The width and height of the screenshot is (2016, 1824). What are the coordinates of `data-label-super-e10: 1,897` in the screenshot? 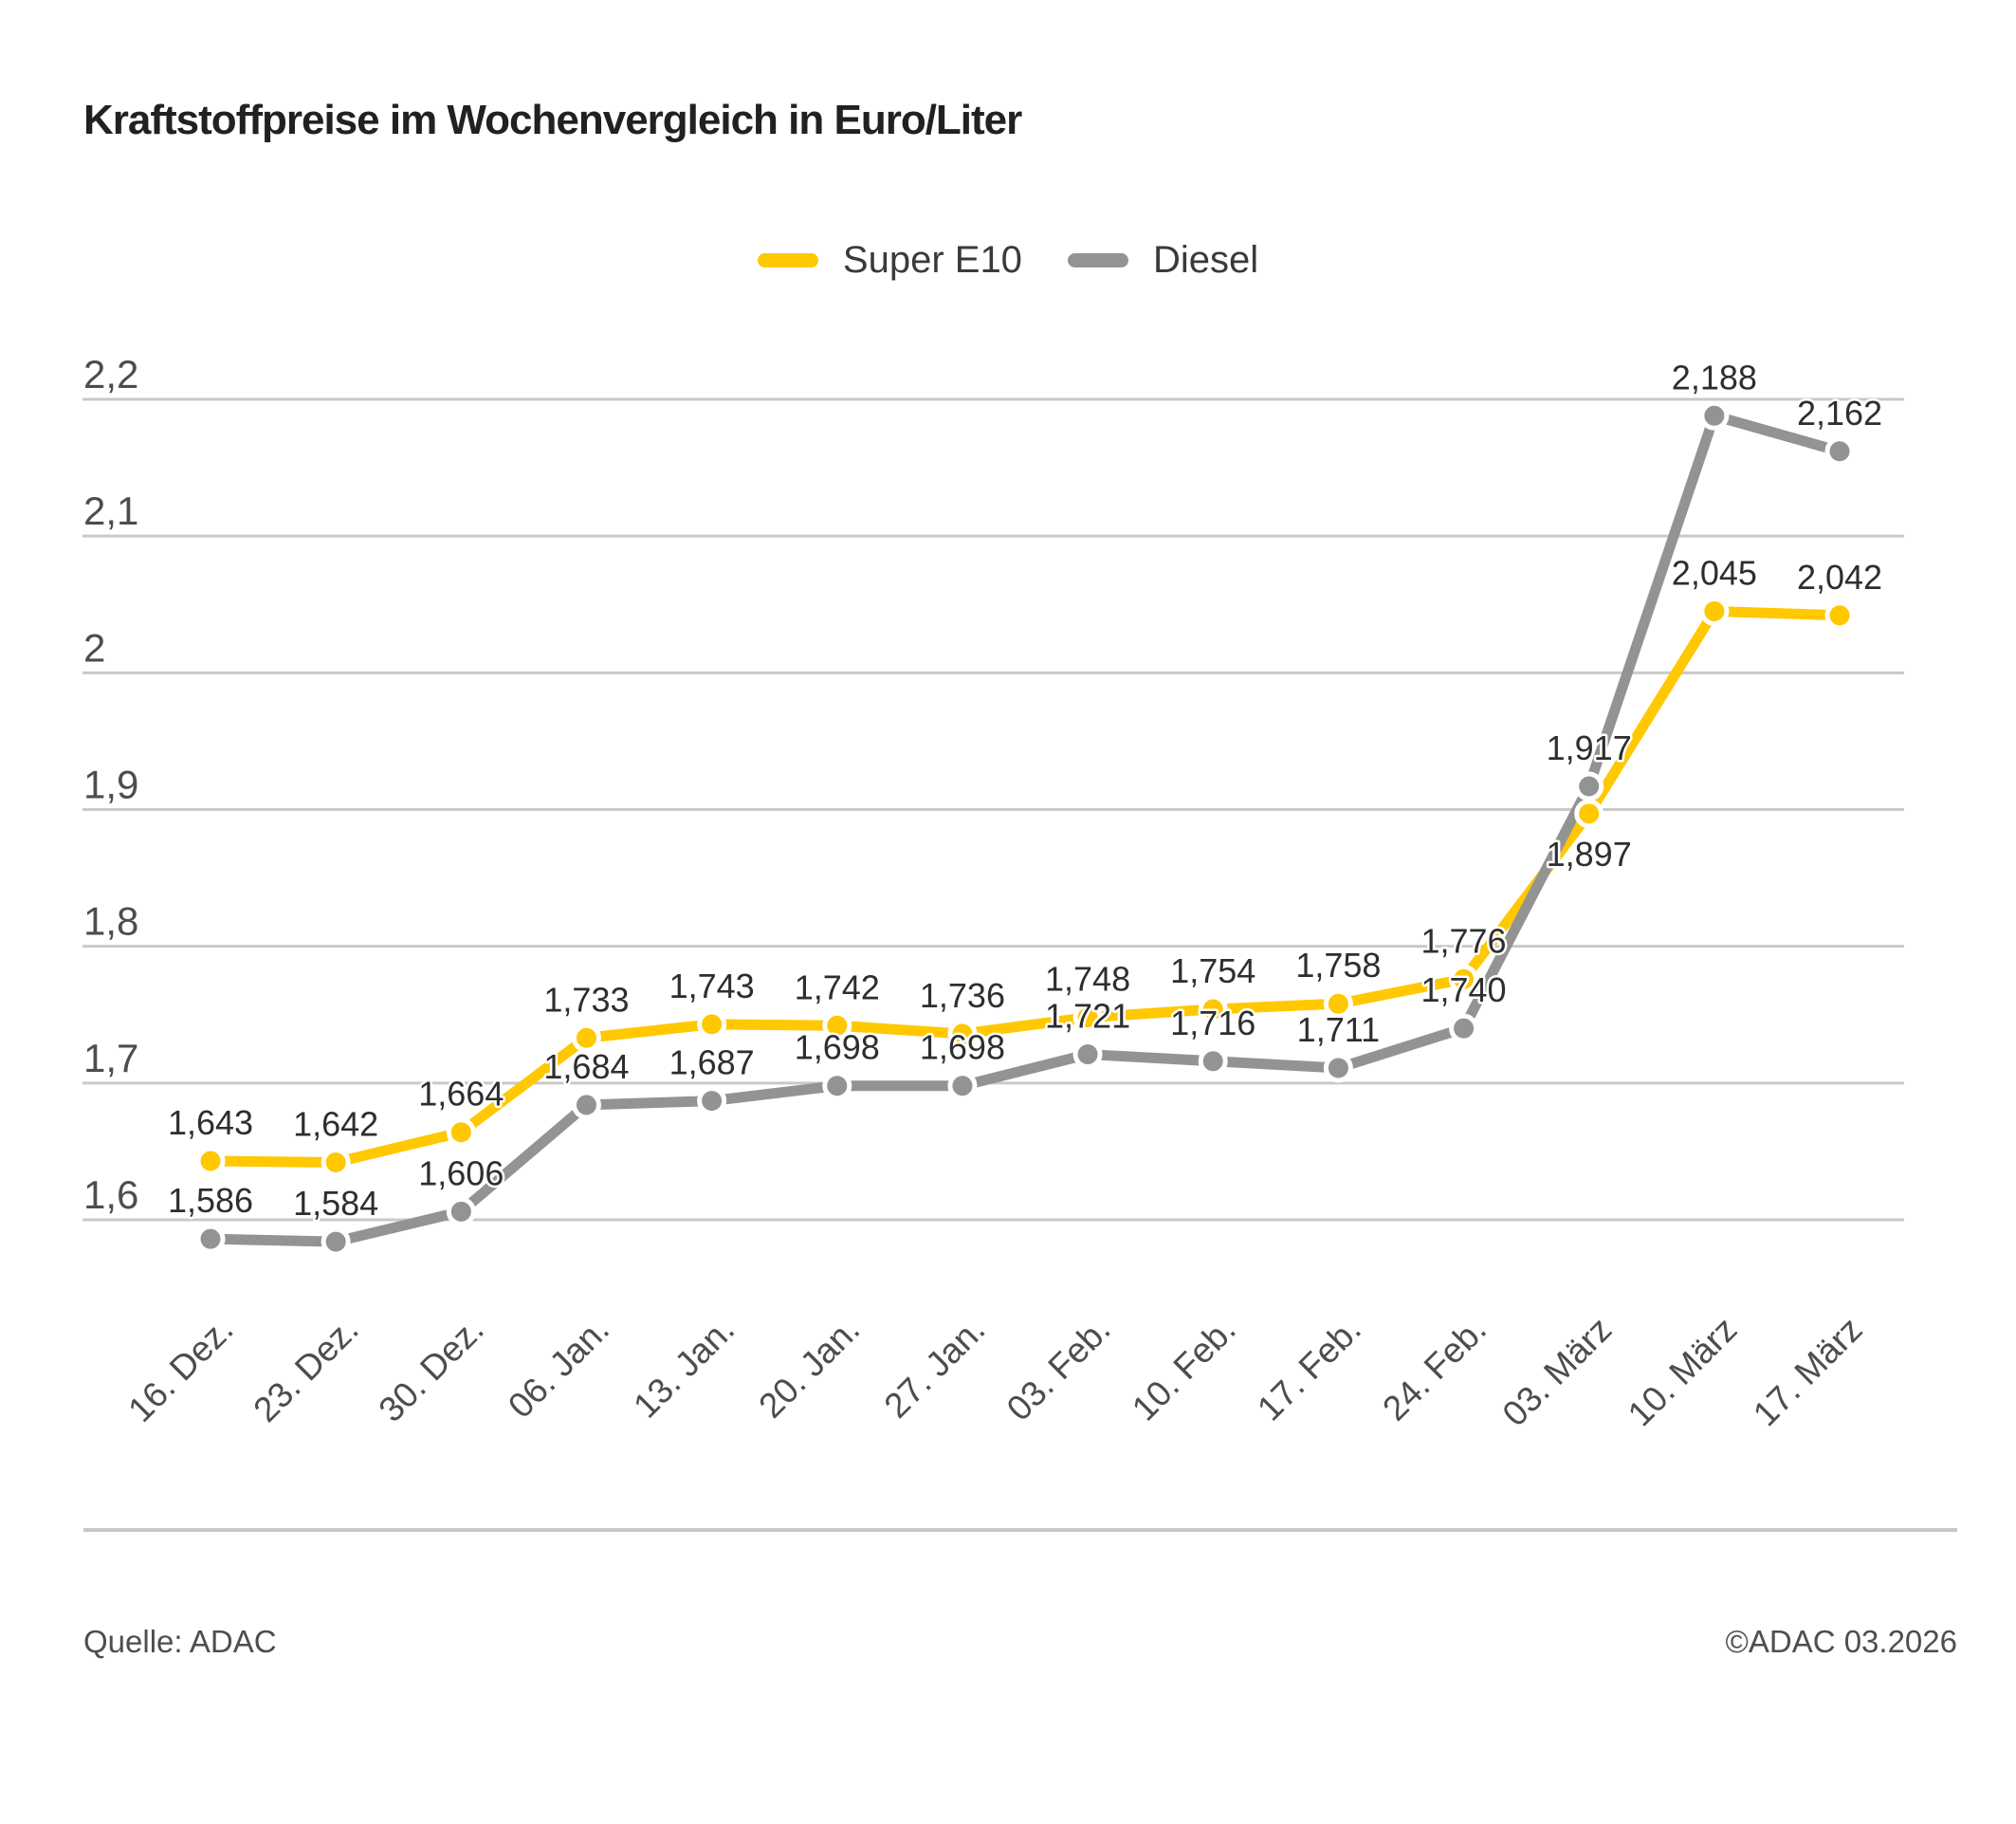 It's located at (1589, 854).